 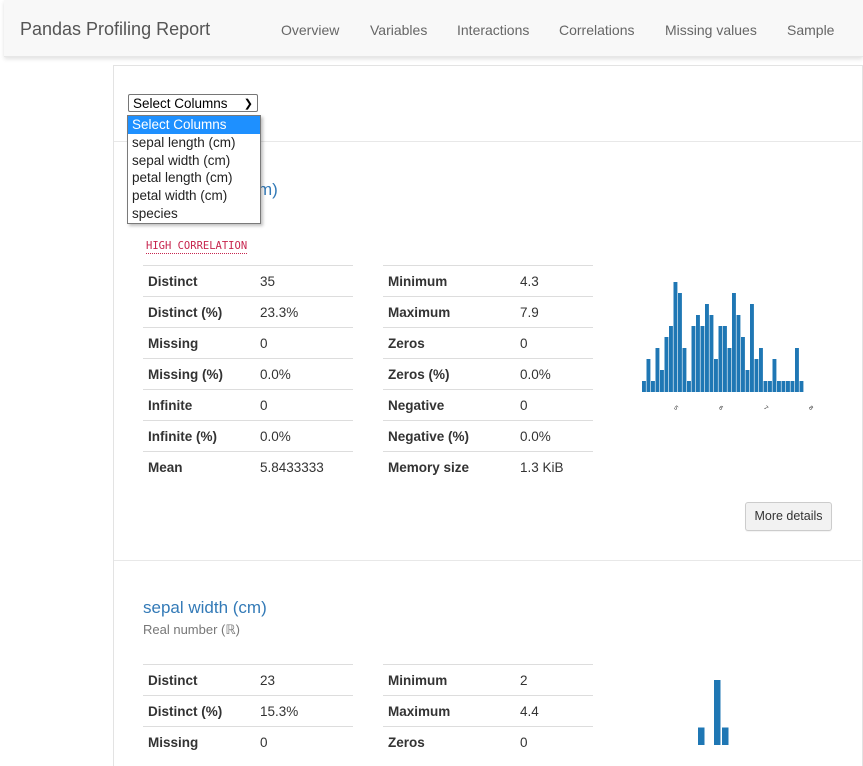 What do you see at coordinates (279, 312) in the screenshot?
I see `stat-value: 23.3%` at bounding box center [279, 312].